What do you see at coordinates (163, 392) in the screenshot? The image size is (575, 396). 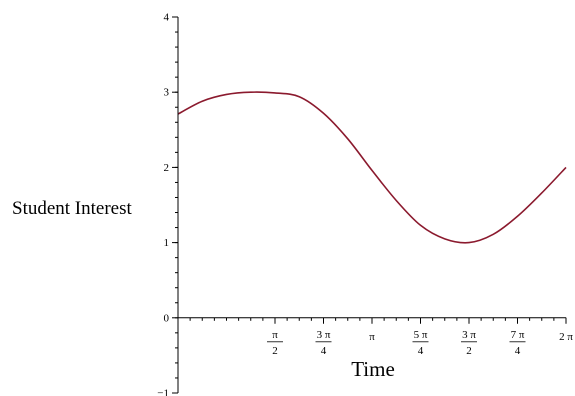 I see `y-tick-label: −1` at bounding box center [163, 392].